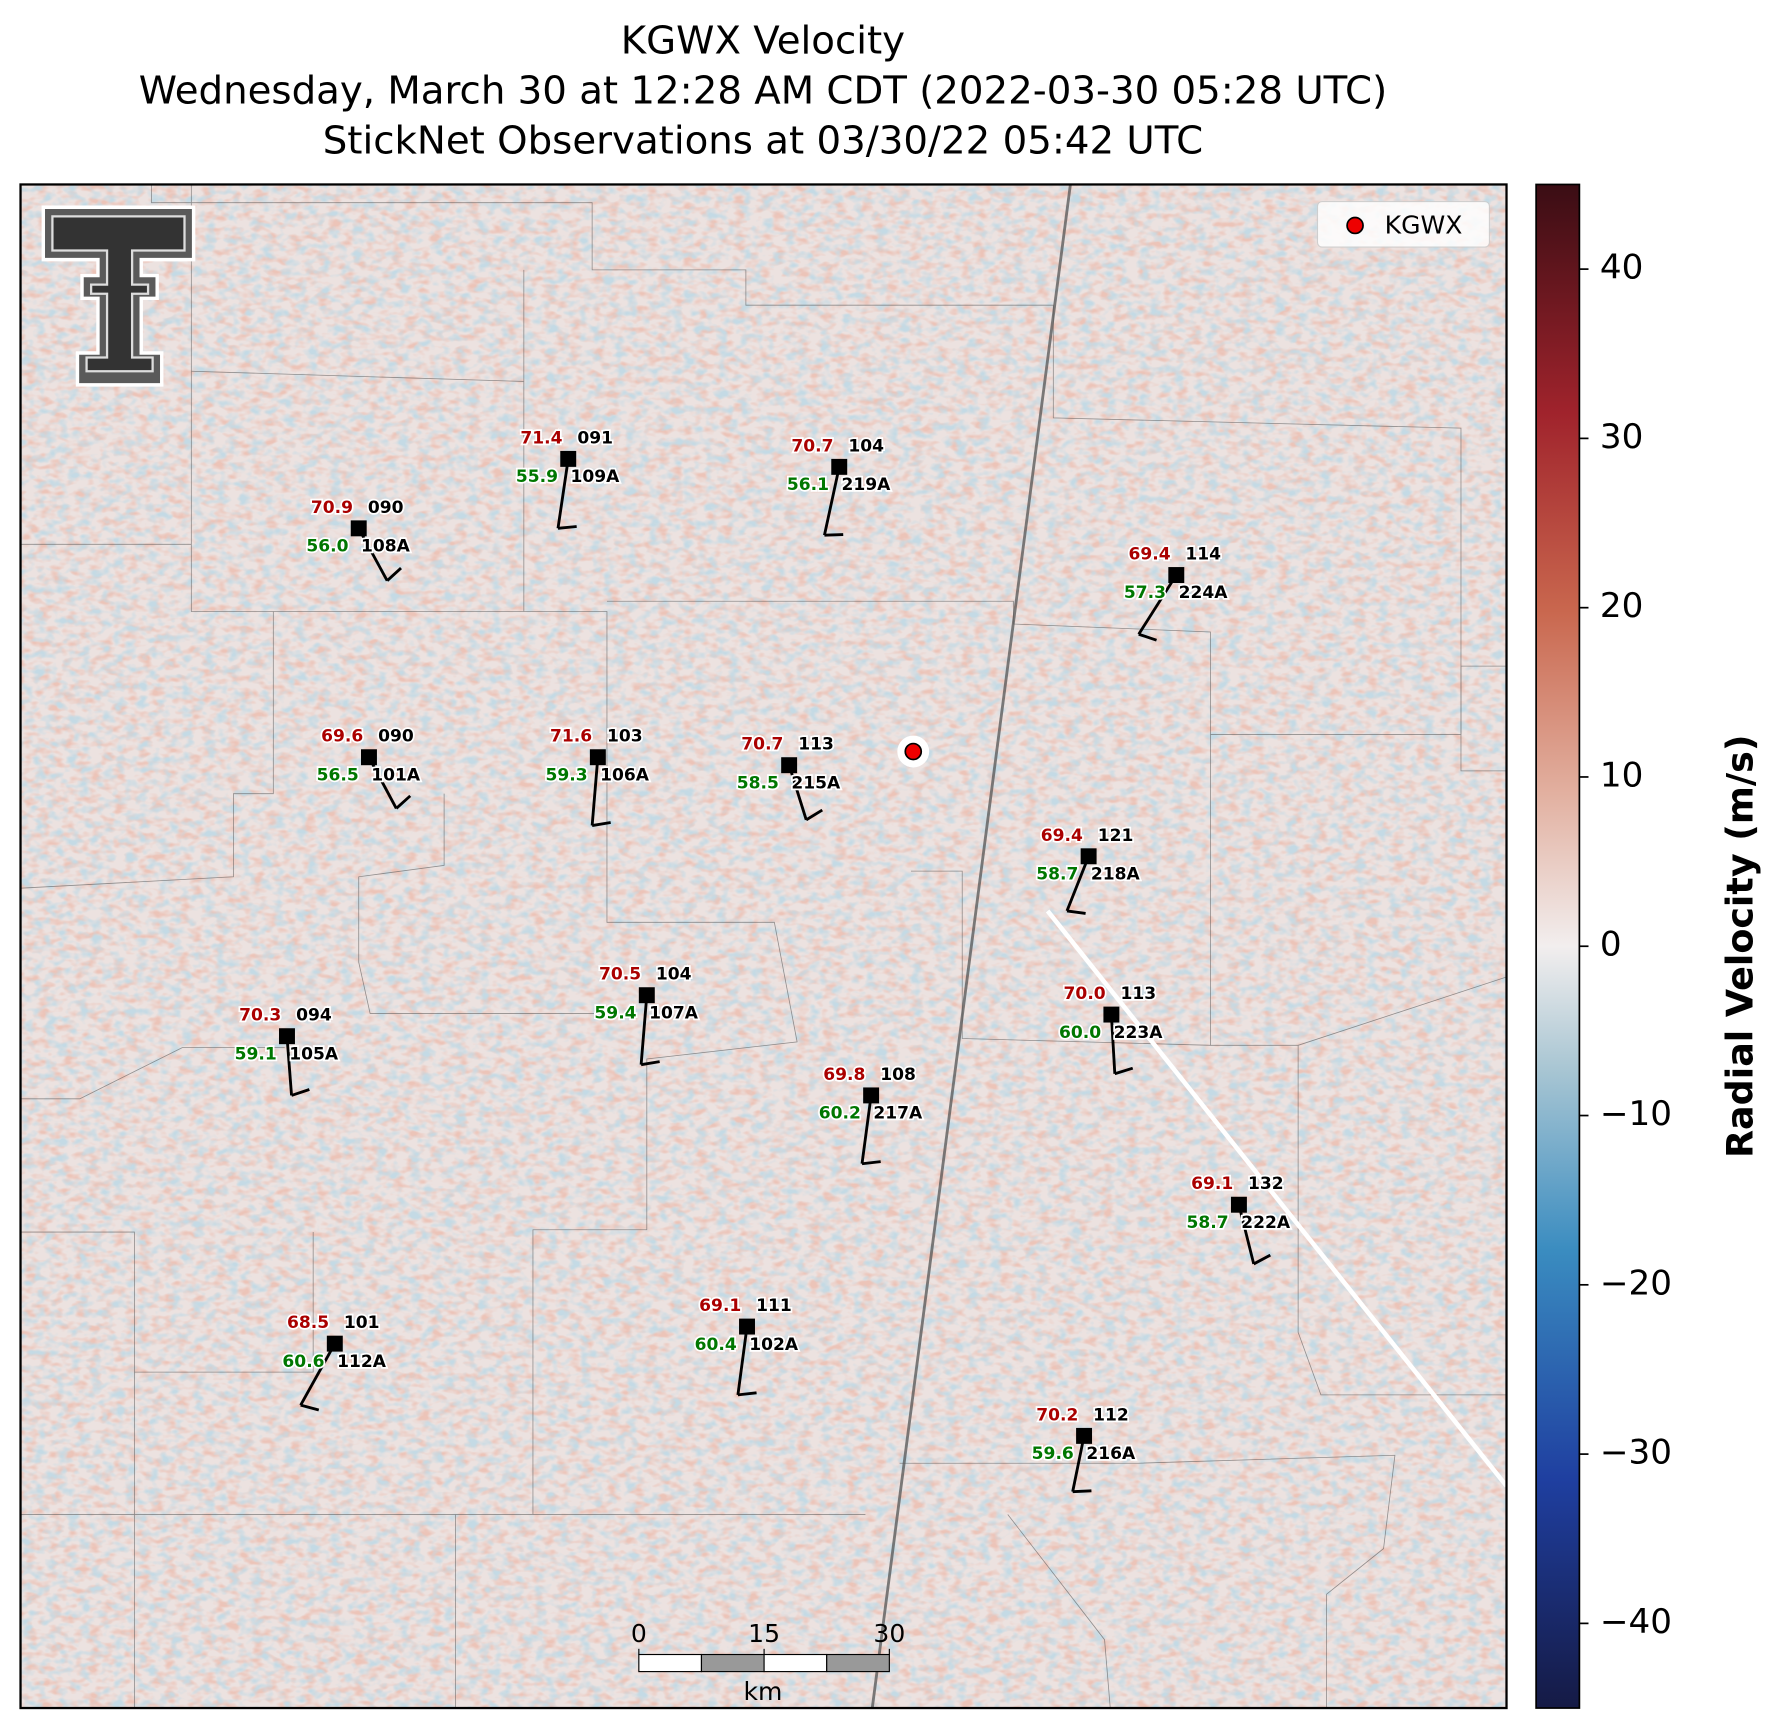 Image resolution: width=1773 pixels, height=1716 pixels. I want to click on station-id: 223A, so click(1139, 1033).